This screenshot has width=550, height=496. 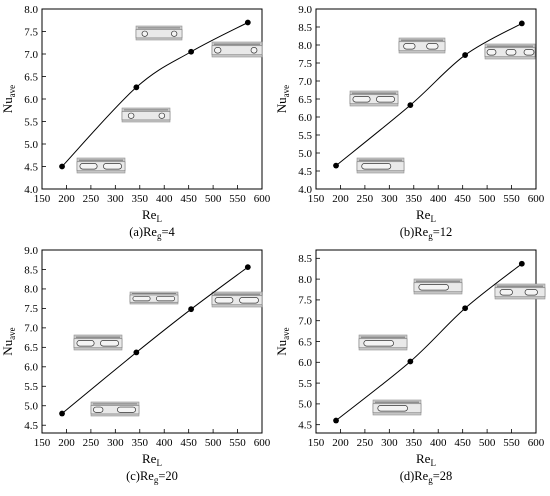 What do you see at coordinates (305, 342) in the screenshot?
I see `y-tick-label: 6.5` at bounding box center [305, 342].